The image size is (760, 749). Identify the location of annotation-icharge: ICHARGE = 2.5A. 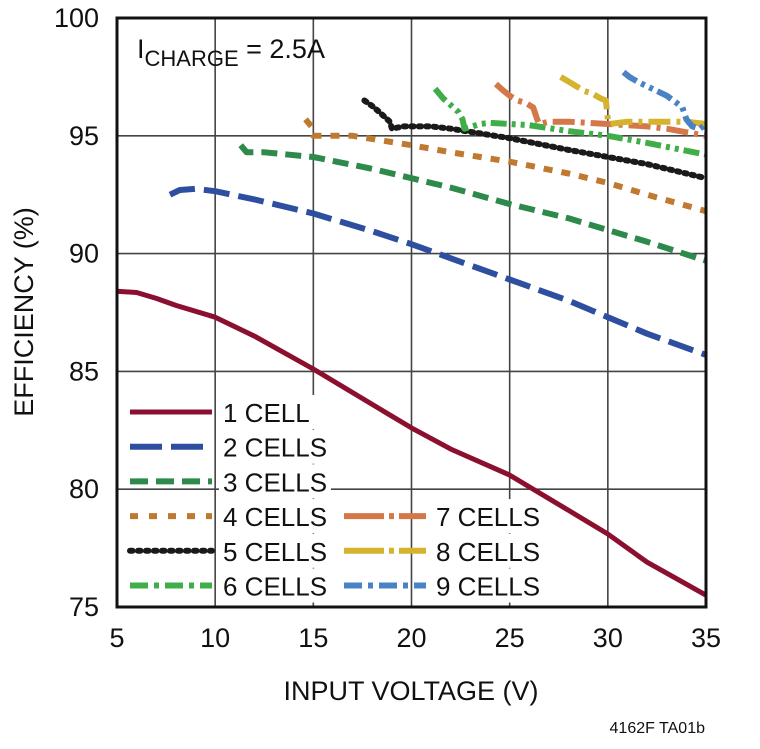
(231, 52).